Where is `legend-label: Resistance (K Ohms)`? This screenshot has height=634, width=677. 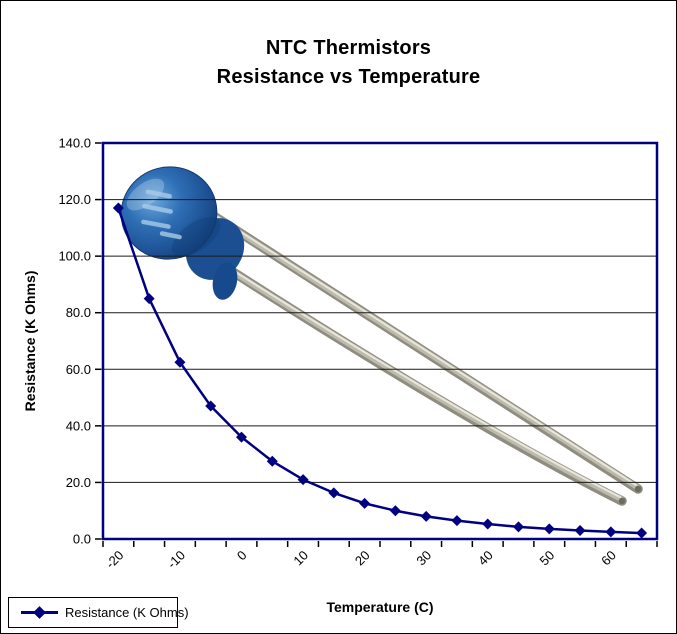
legend-label: Resistance (K Ohms) is located at coordinates (127, 612).